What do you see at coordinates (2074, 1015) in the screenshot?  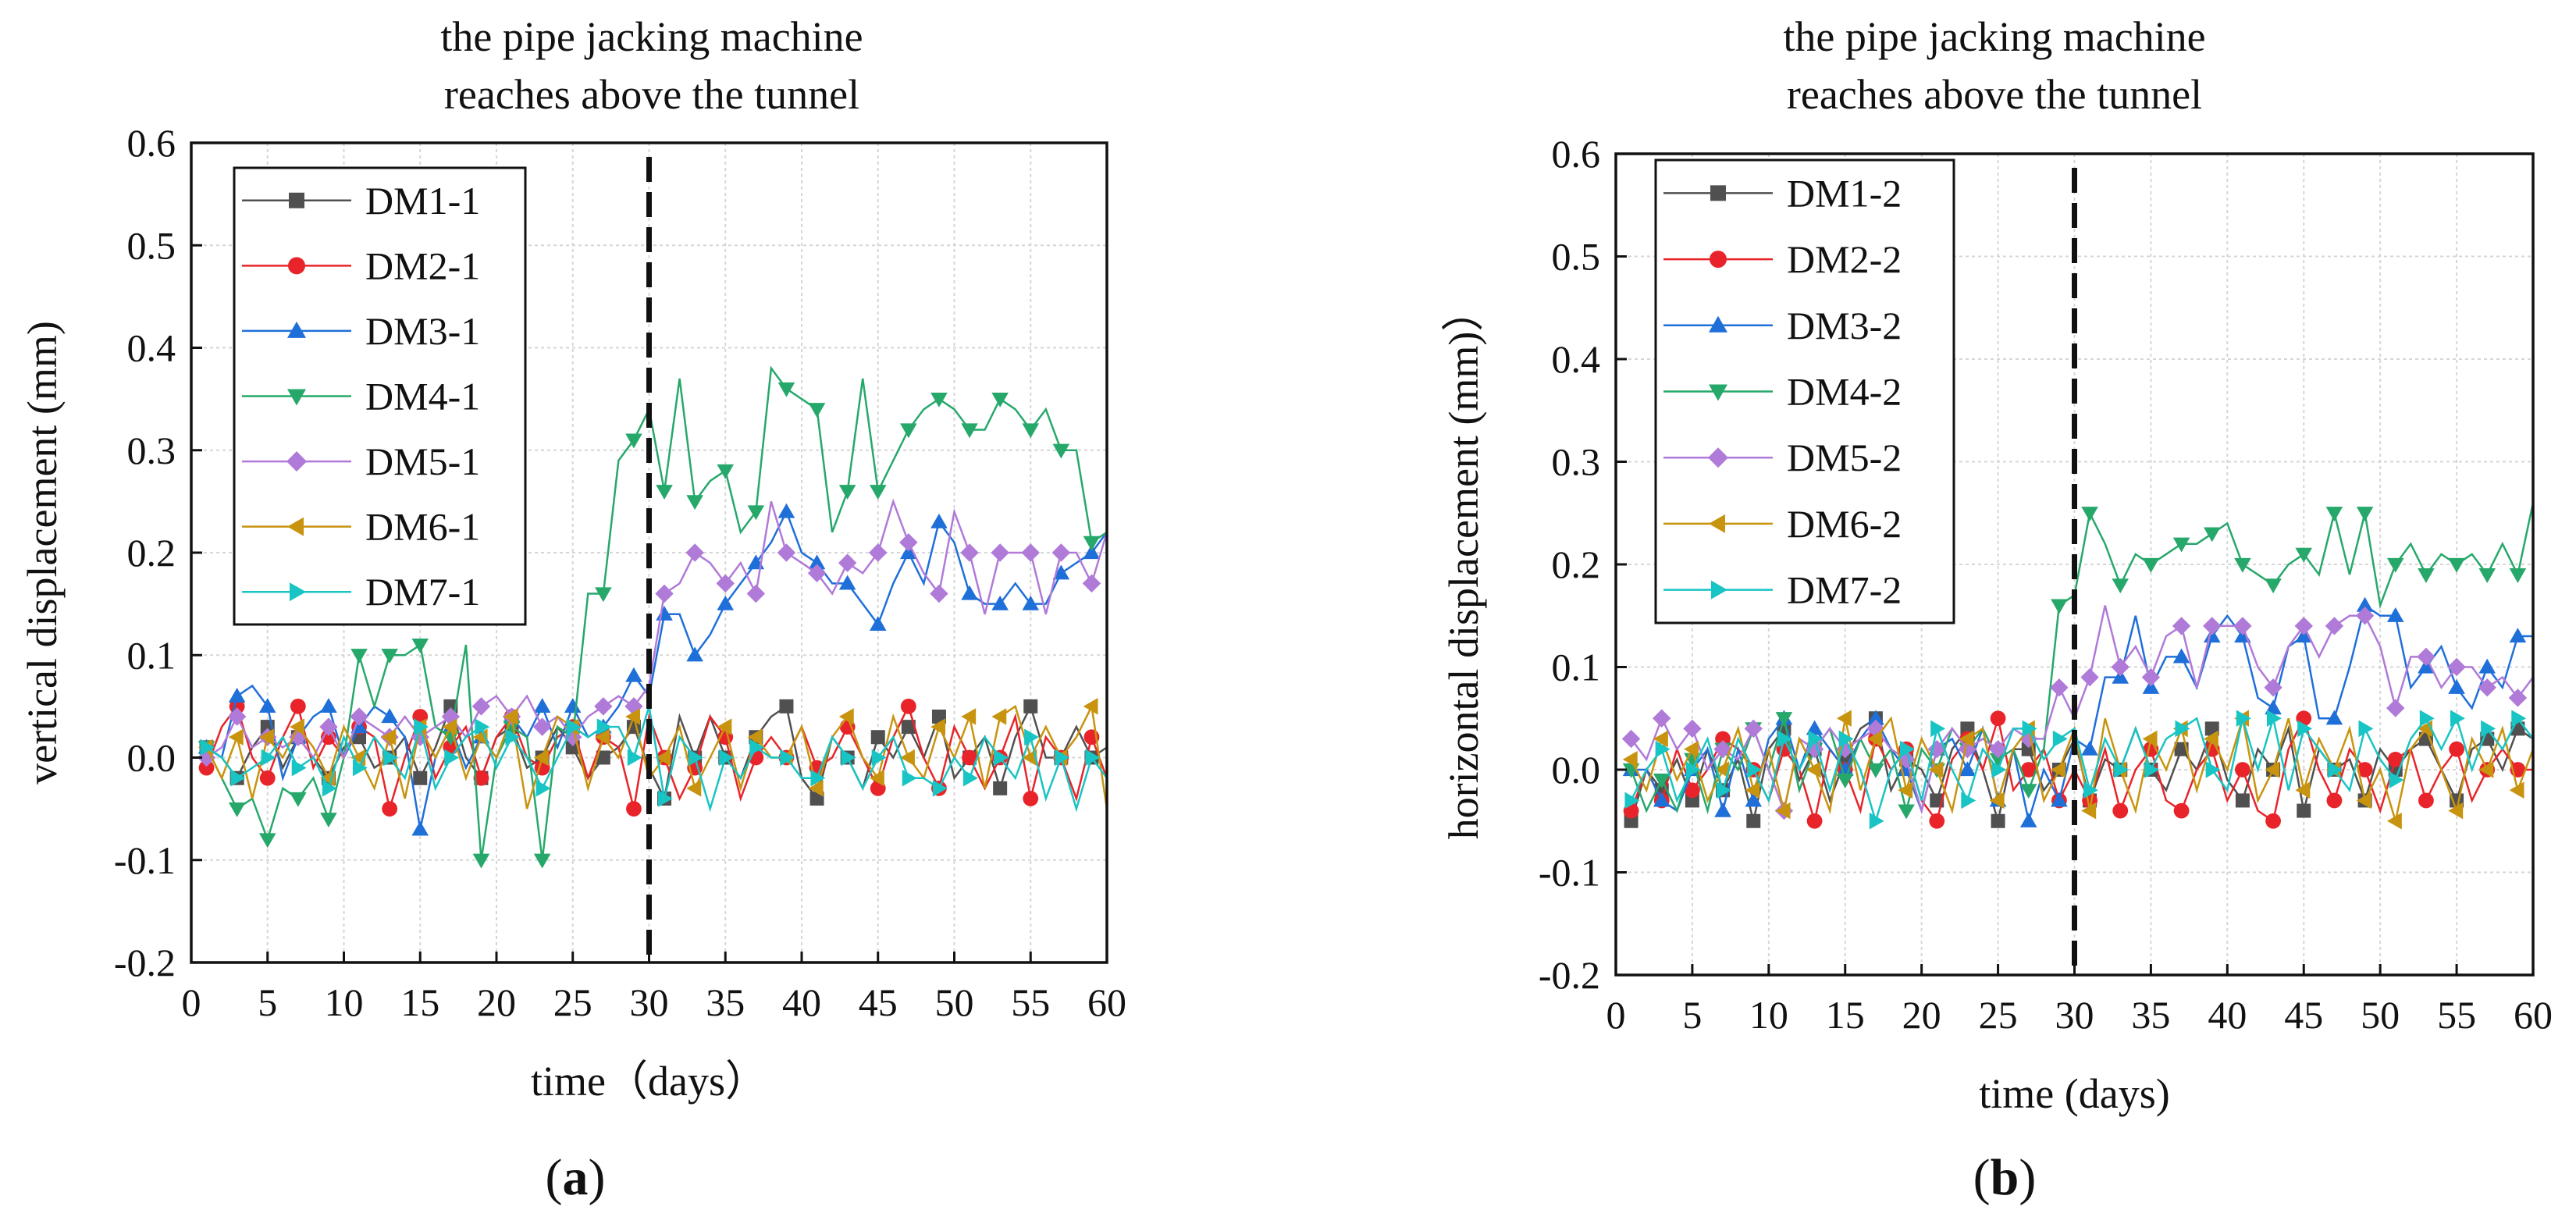 I see `x-tick-label: 30` at bounding box center [2074, 1015].